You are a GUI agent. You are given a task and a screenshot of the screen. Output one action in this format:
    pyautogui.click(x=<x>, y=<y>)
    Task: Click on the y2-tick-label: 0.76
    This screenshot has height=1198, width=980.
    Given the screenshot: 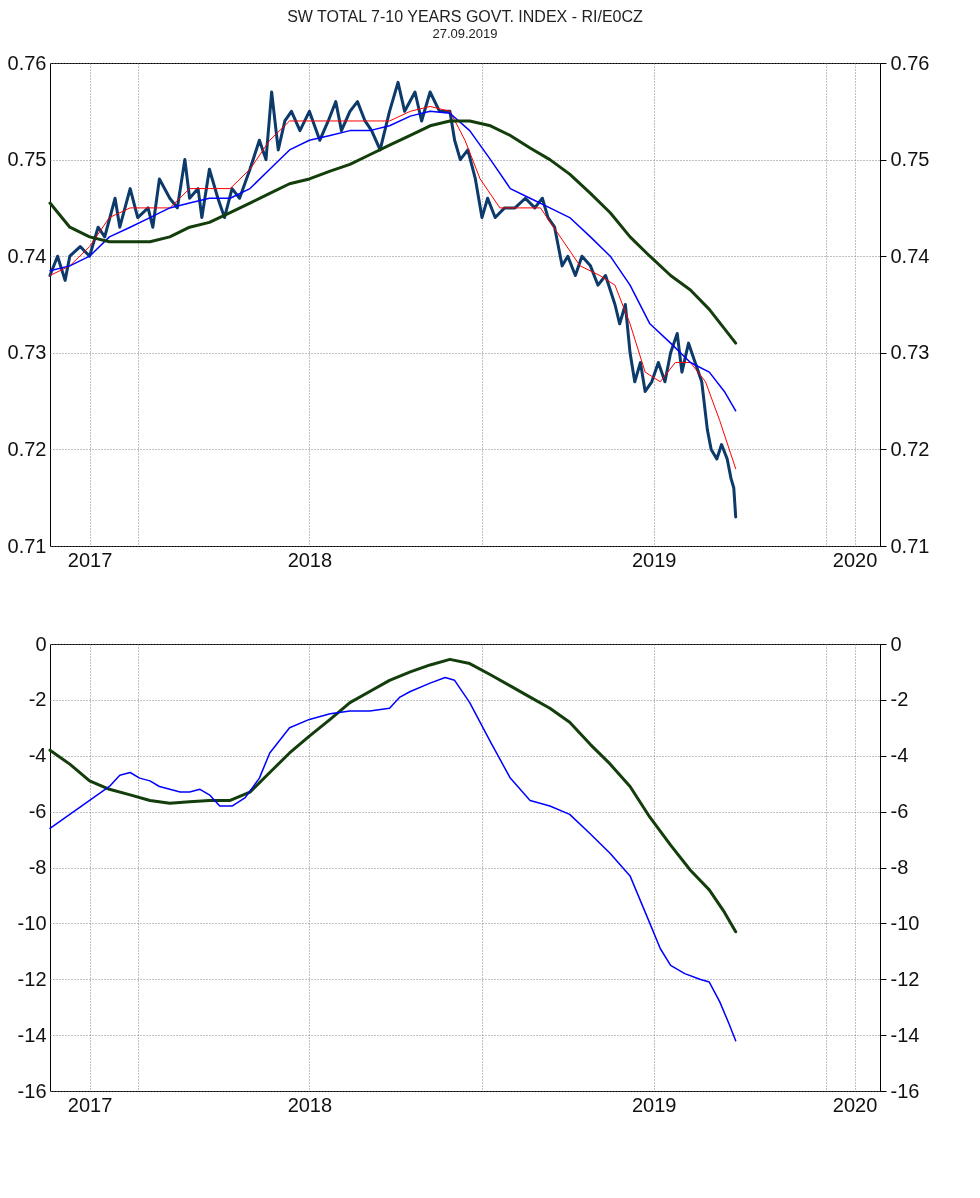 What is the action you would take?
    pyautogui.click(x=910, y=62)
    